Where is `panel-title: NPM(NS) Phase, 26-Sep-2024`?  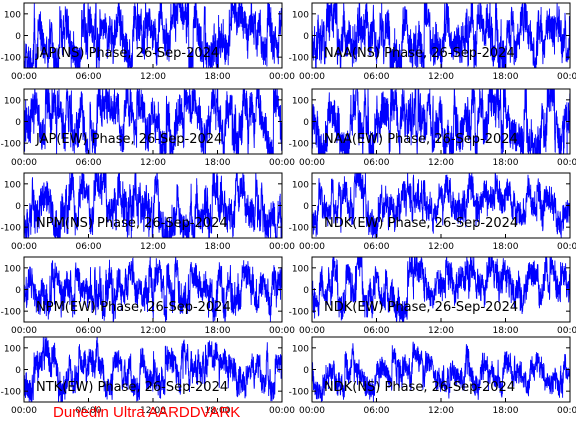
panel-title: NPM(NS) Phase, 26-Sep-2024 is located at coordinates (132, 223).